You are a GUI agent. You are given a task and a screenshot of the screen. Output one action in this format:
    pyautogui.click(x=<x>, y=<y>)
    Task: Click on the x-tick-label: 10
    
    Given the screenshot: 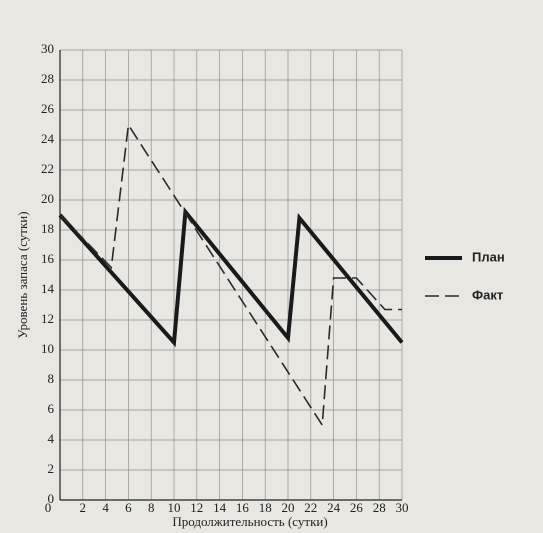 What is the action you would take?
    pyautogui.click(x=174, y=507)
    